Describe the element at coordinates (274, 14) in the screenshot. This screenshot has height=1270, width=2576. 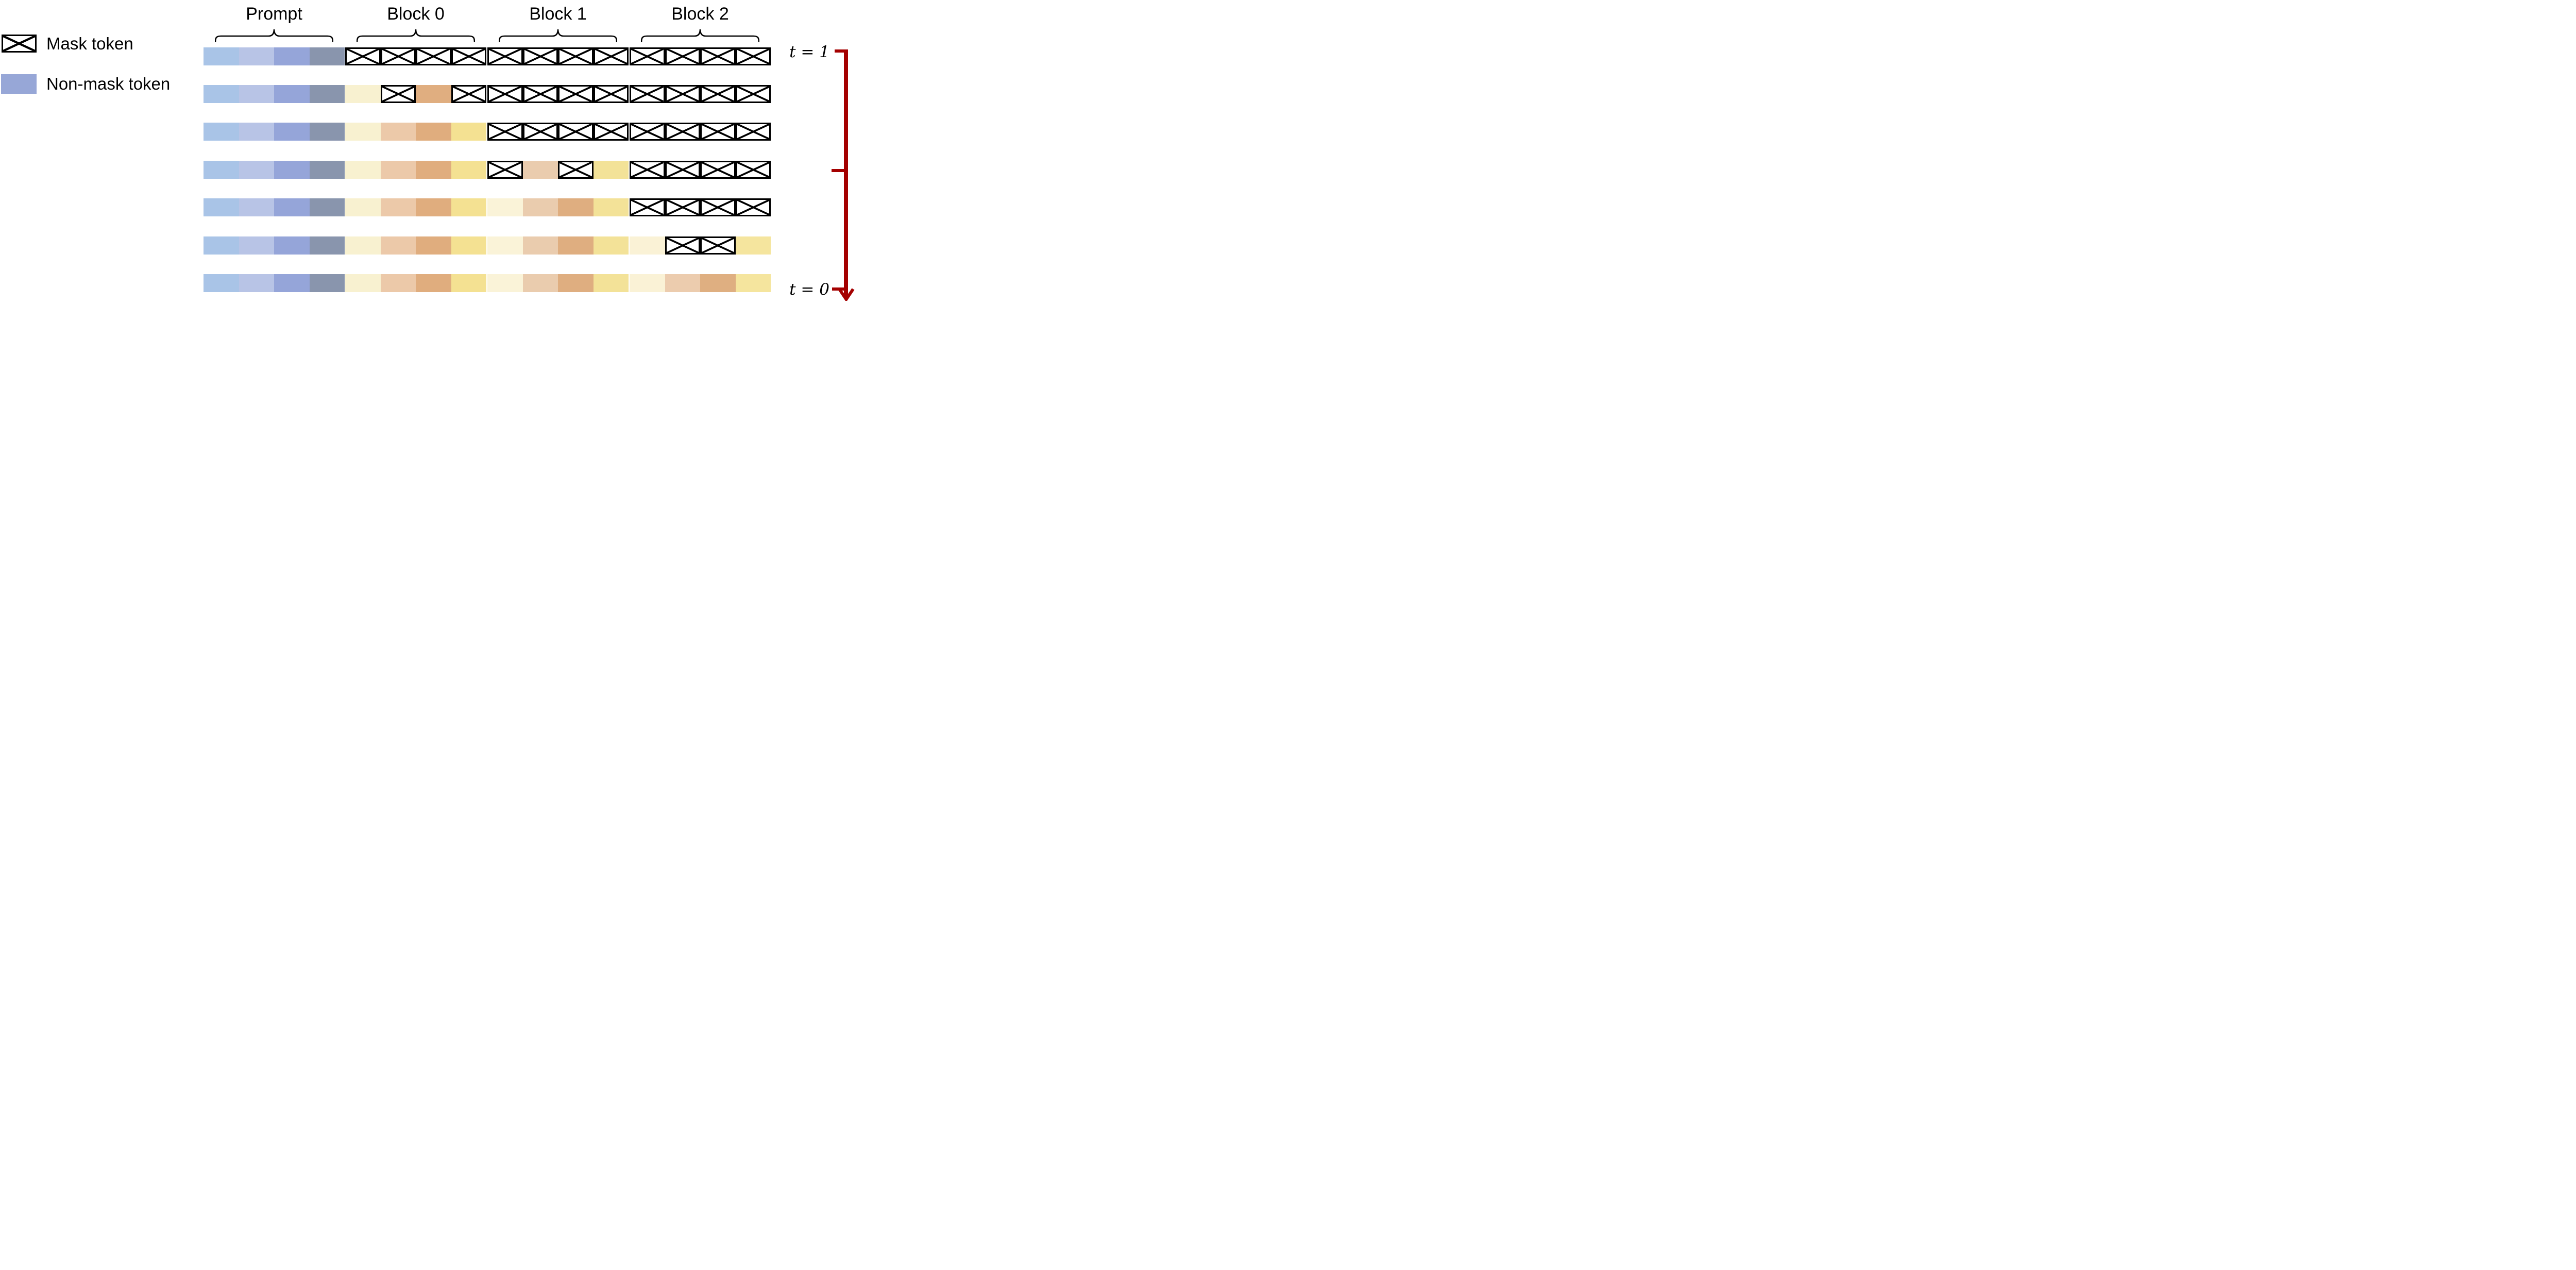
I see `group-header-prompt: Prompt` at that location.